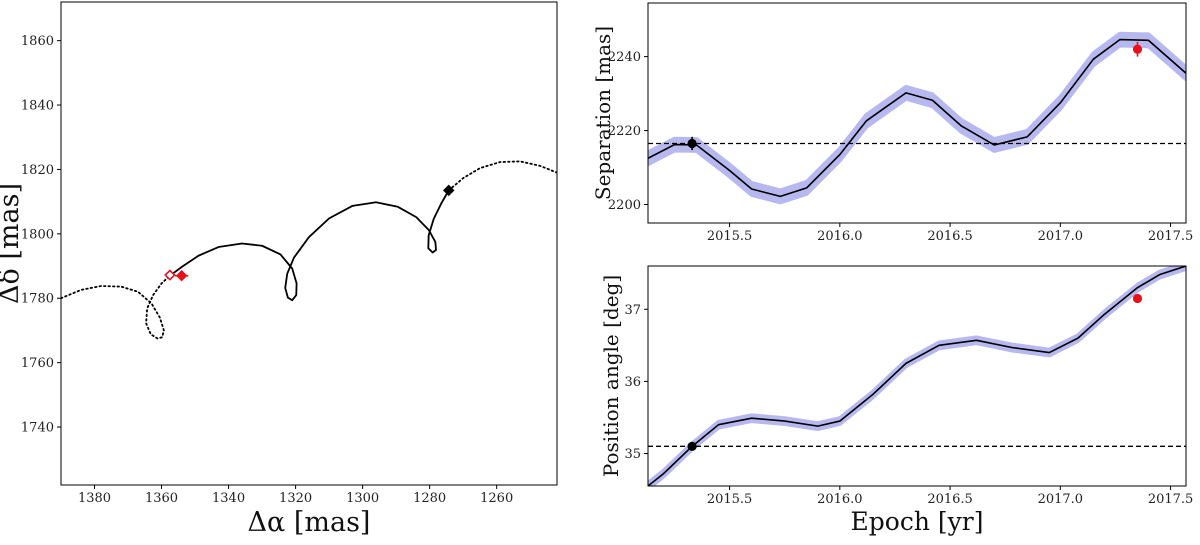 The height and width of the screenshot is (545, 1200). Describe the element at coordinates (730, 499) in the screenshot. I see `pa-xtick-label: 2015.5` at that location.